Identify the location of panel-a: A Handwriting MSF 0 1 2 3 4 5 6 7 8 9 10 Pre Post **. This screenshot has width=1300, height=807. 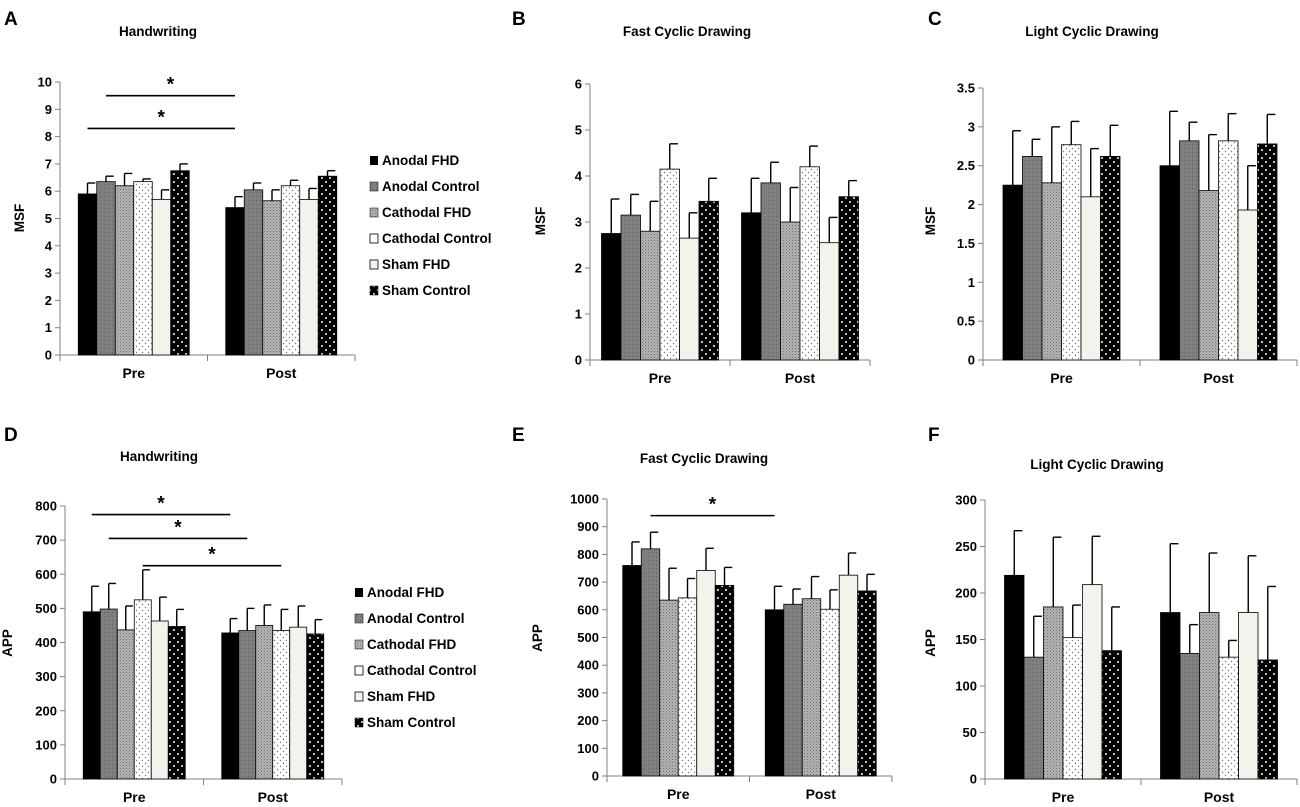
(180, 195).